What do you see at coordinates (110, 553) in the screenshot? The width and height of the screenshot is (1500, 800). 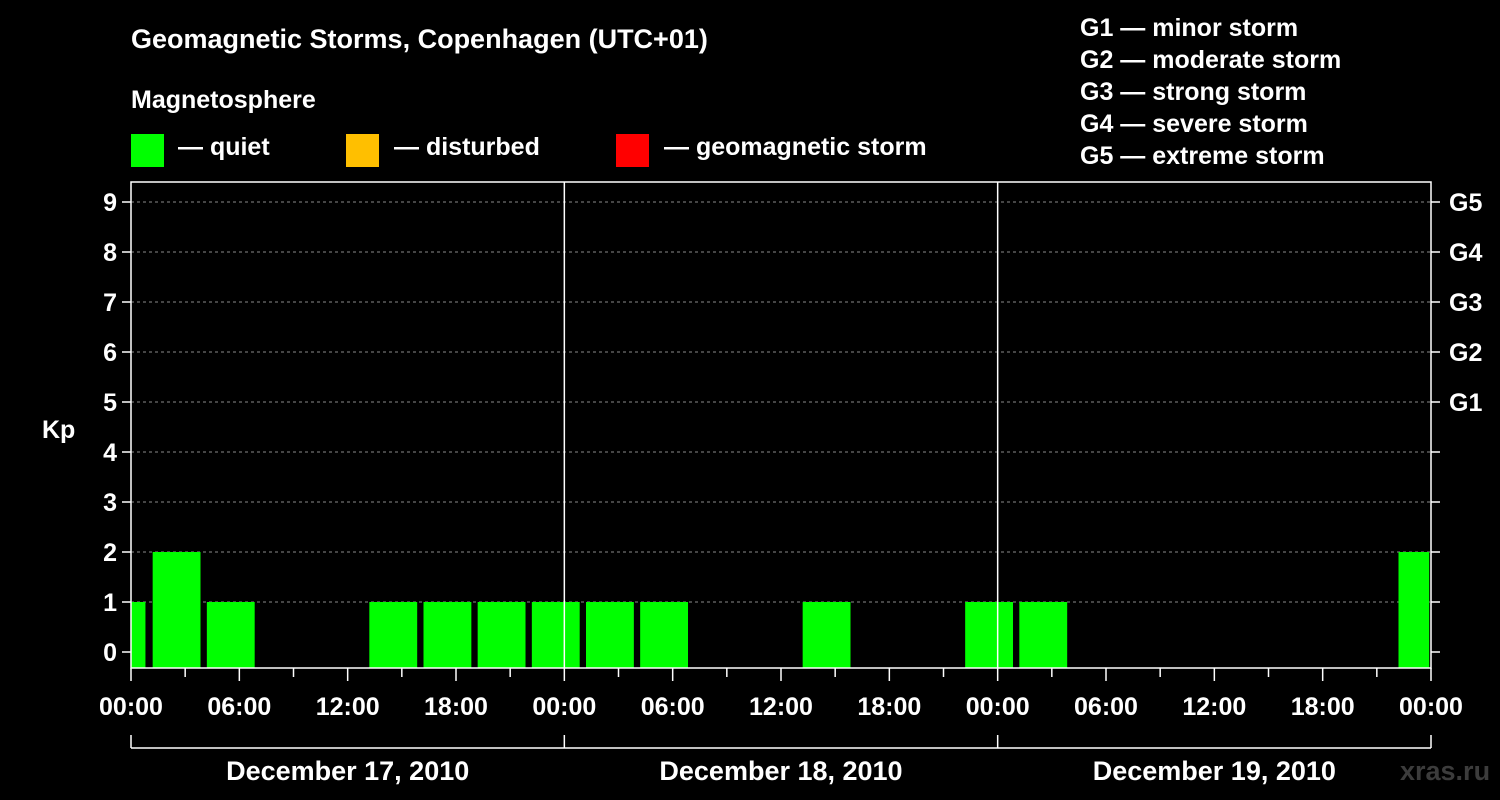 I see `y-tick-label: 2` at bounding box center [110, 553].